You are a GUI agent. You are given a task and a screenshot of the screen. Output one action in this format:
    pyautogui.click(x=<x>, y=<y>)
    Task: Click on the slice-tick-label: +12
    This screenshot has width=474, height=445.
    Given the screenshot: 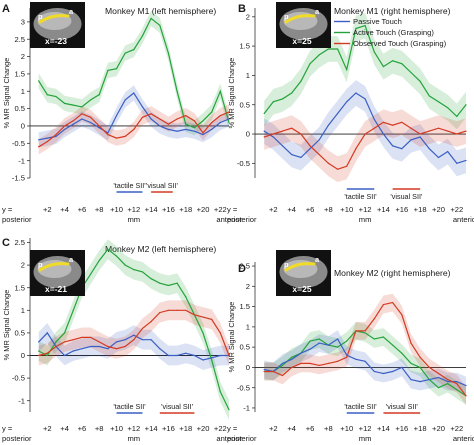 What is the action you would take?
    pyautogui.click(x=133, y=428)
    